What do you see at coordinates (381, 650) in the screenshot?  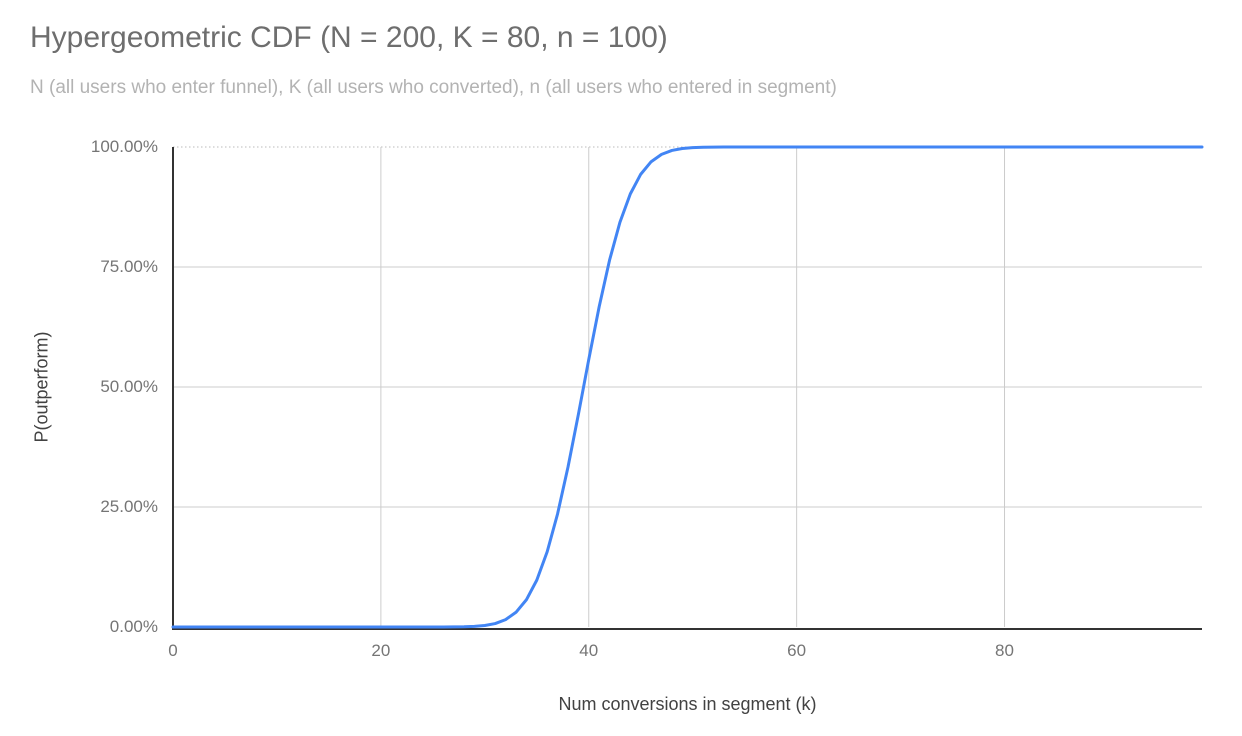 I see `x-tick-label: 20` at bounding box center [381, 650].